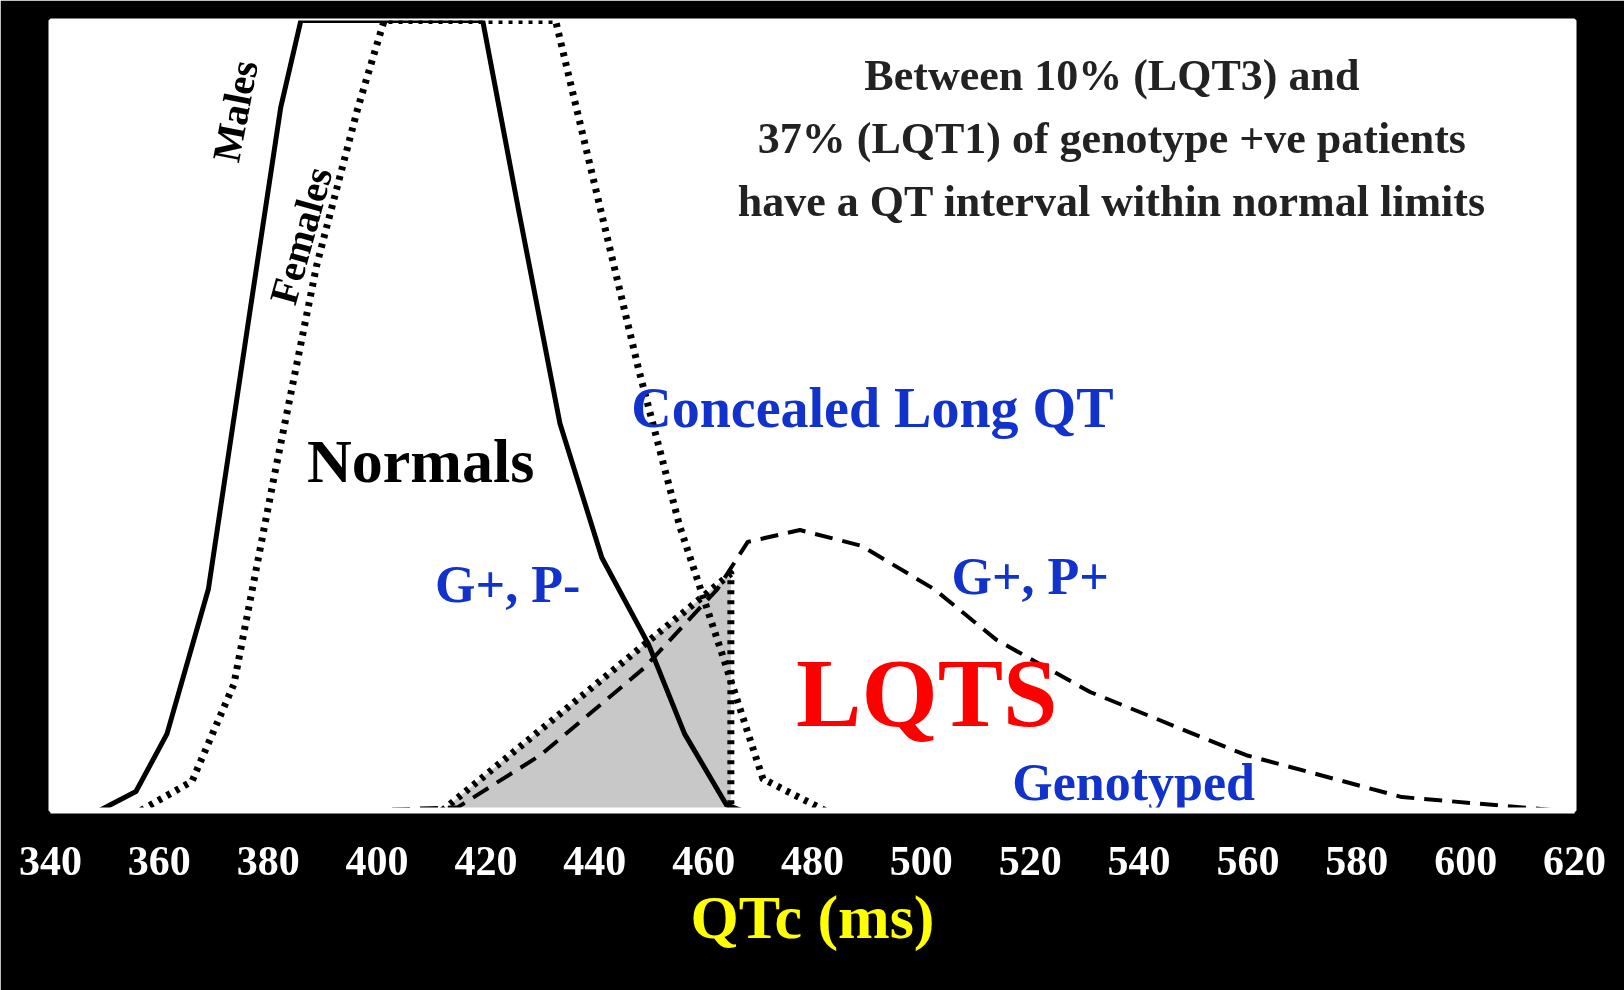 The height and width of the screenshot is (990, 1624). What do you see at coordinates (1357, 860) in the screenshot?
I see `x-tick-label: 580` at bounding box center [1357, 860].